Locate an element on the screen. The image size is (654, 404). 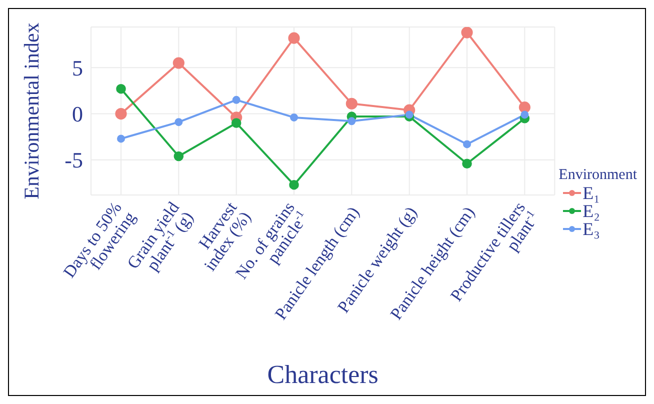
y-tick-label: -5 is located at coordinates (73, 160).